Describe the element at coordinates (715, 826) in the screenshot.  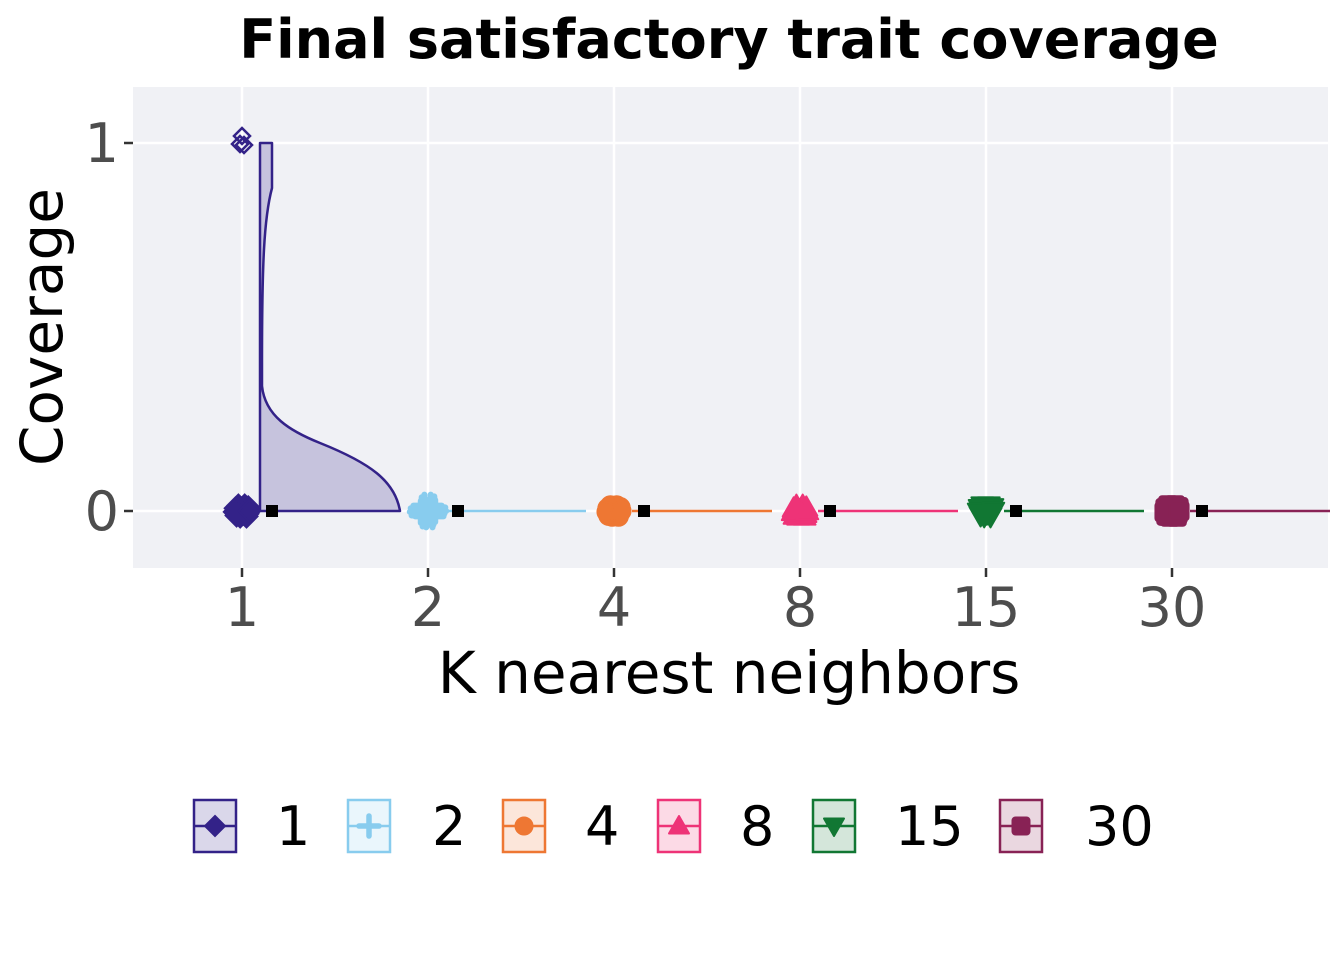
I see `legend-item-8: 8` at that location.